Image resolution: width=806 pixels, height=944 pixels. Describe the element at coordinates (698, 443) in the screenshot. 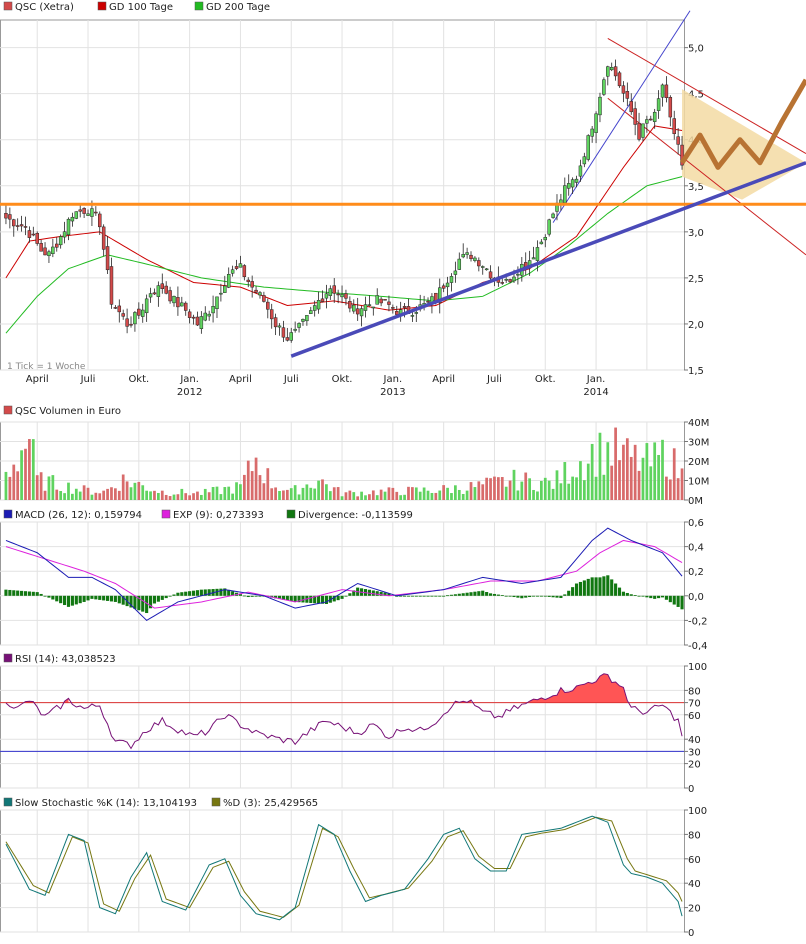

I see `vol-y-tick-label: 30M` at that location.